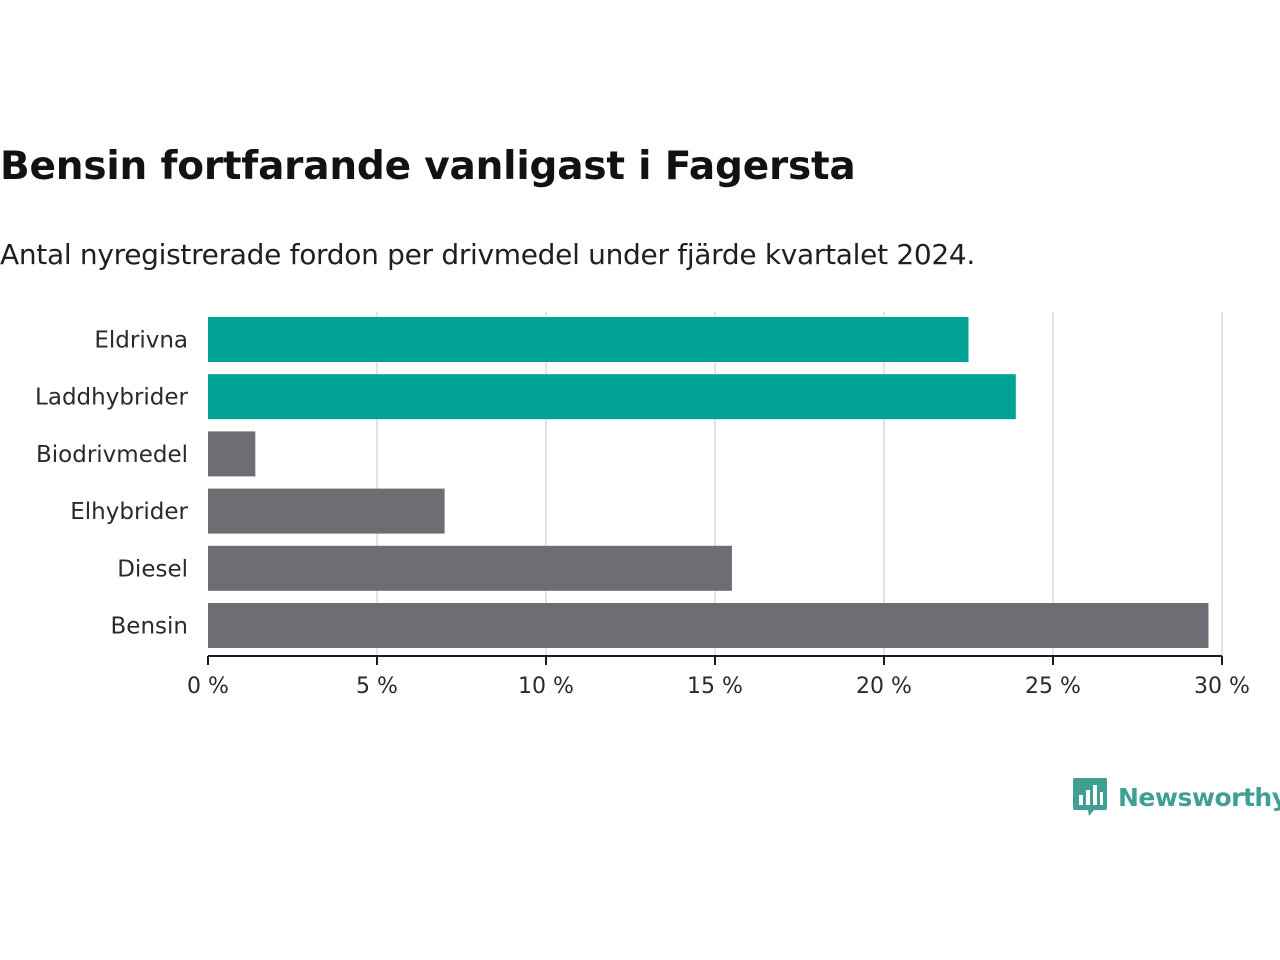 Image resolution: width=1280 pixels, height=960 pixels. I want to click on x-tick-label: 0 %, so click(208, 686).